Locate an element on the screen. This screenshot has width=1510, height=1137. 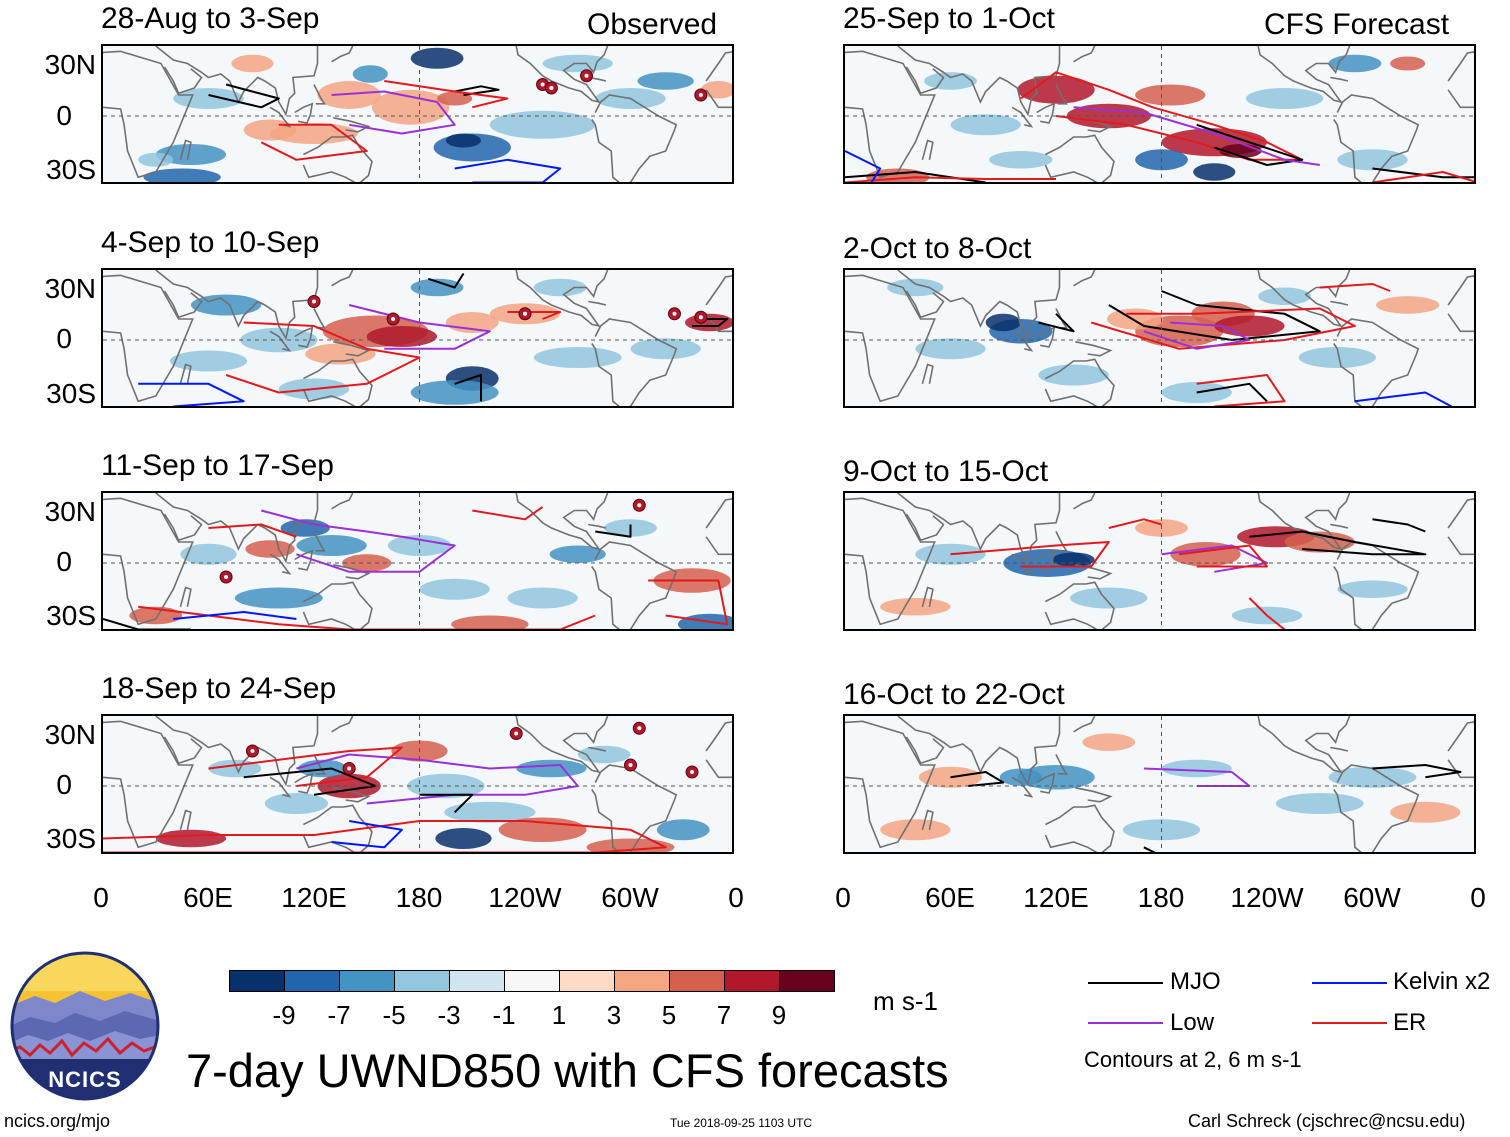
forecast-header: CFS Forecast is located at coordinates (1357, 24).